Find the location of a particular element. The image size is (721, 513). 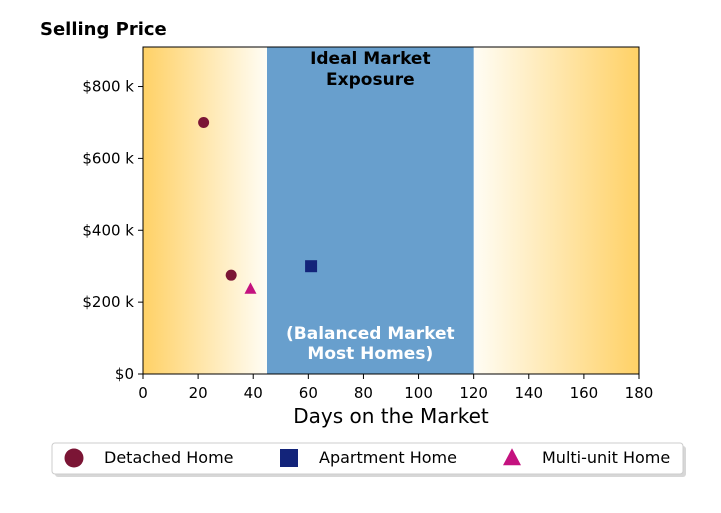

multi-unit-home-point is located at coordinates (250, 288).